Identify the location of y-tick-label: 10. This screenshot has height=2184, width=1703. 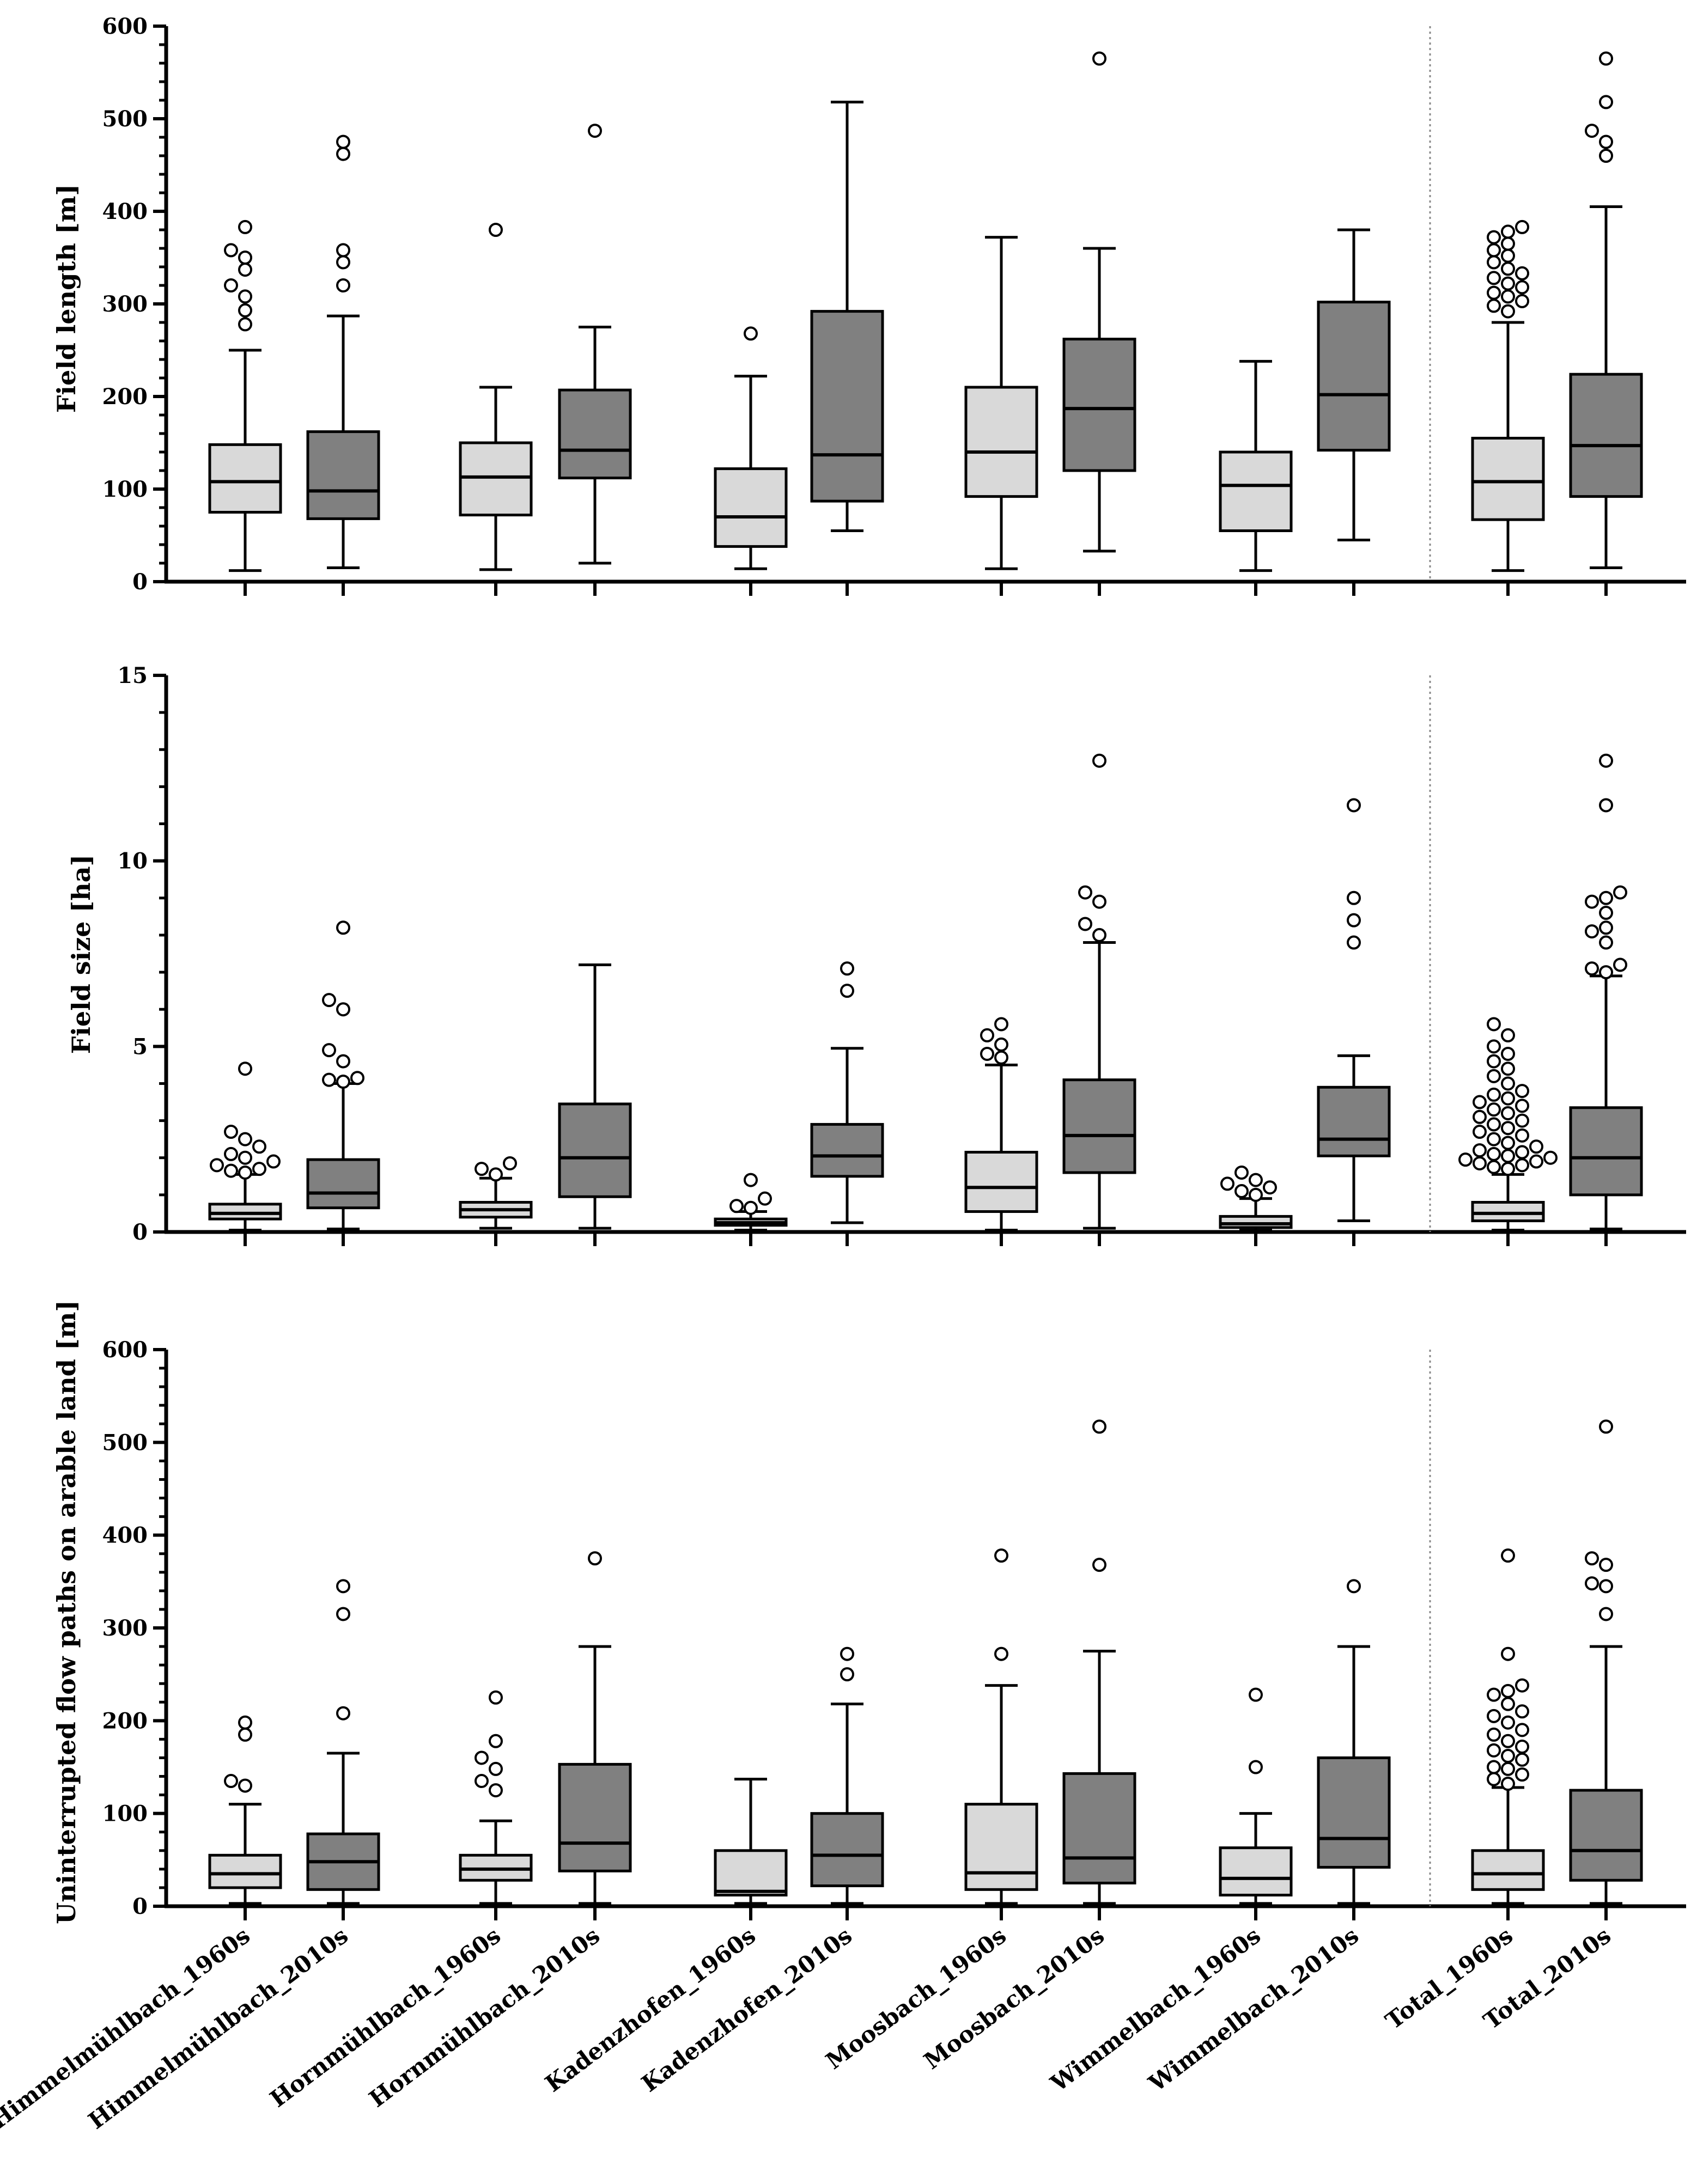
(132, 861).